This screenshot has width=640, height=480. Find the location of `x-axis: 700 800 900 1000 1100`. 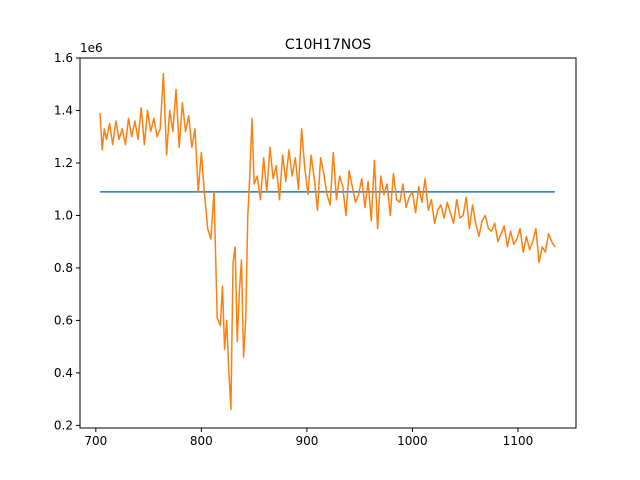

x-axis: 700 800 900 1000 1100 is located at coordinates (308, 438).